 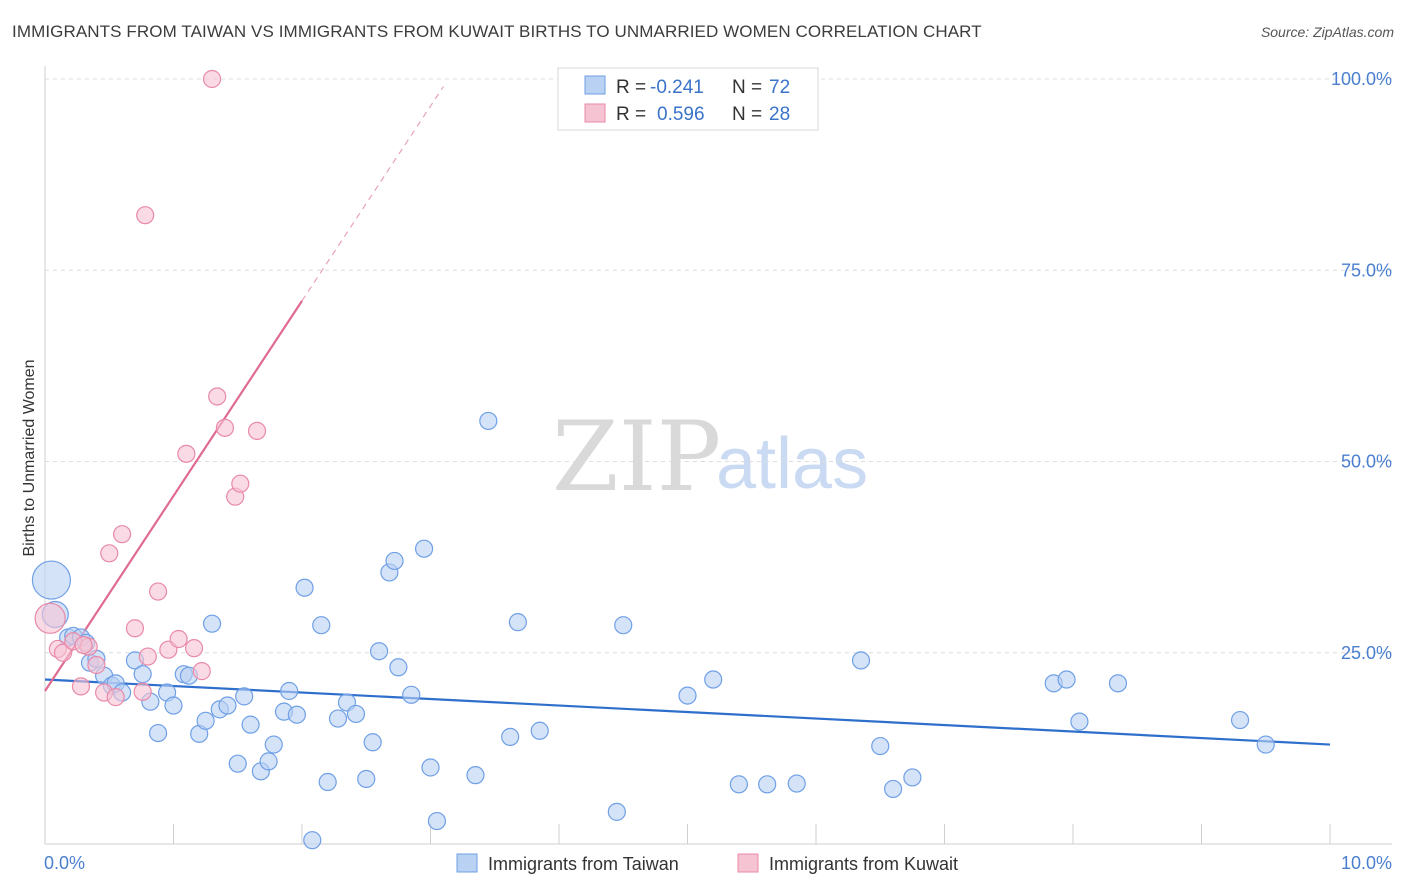 What do you see at coordinates (372, 194) in the screenshot?
I see `trend-line-kuwait-extension` at bounding box center [372, 194].